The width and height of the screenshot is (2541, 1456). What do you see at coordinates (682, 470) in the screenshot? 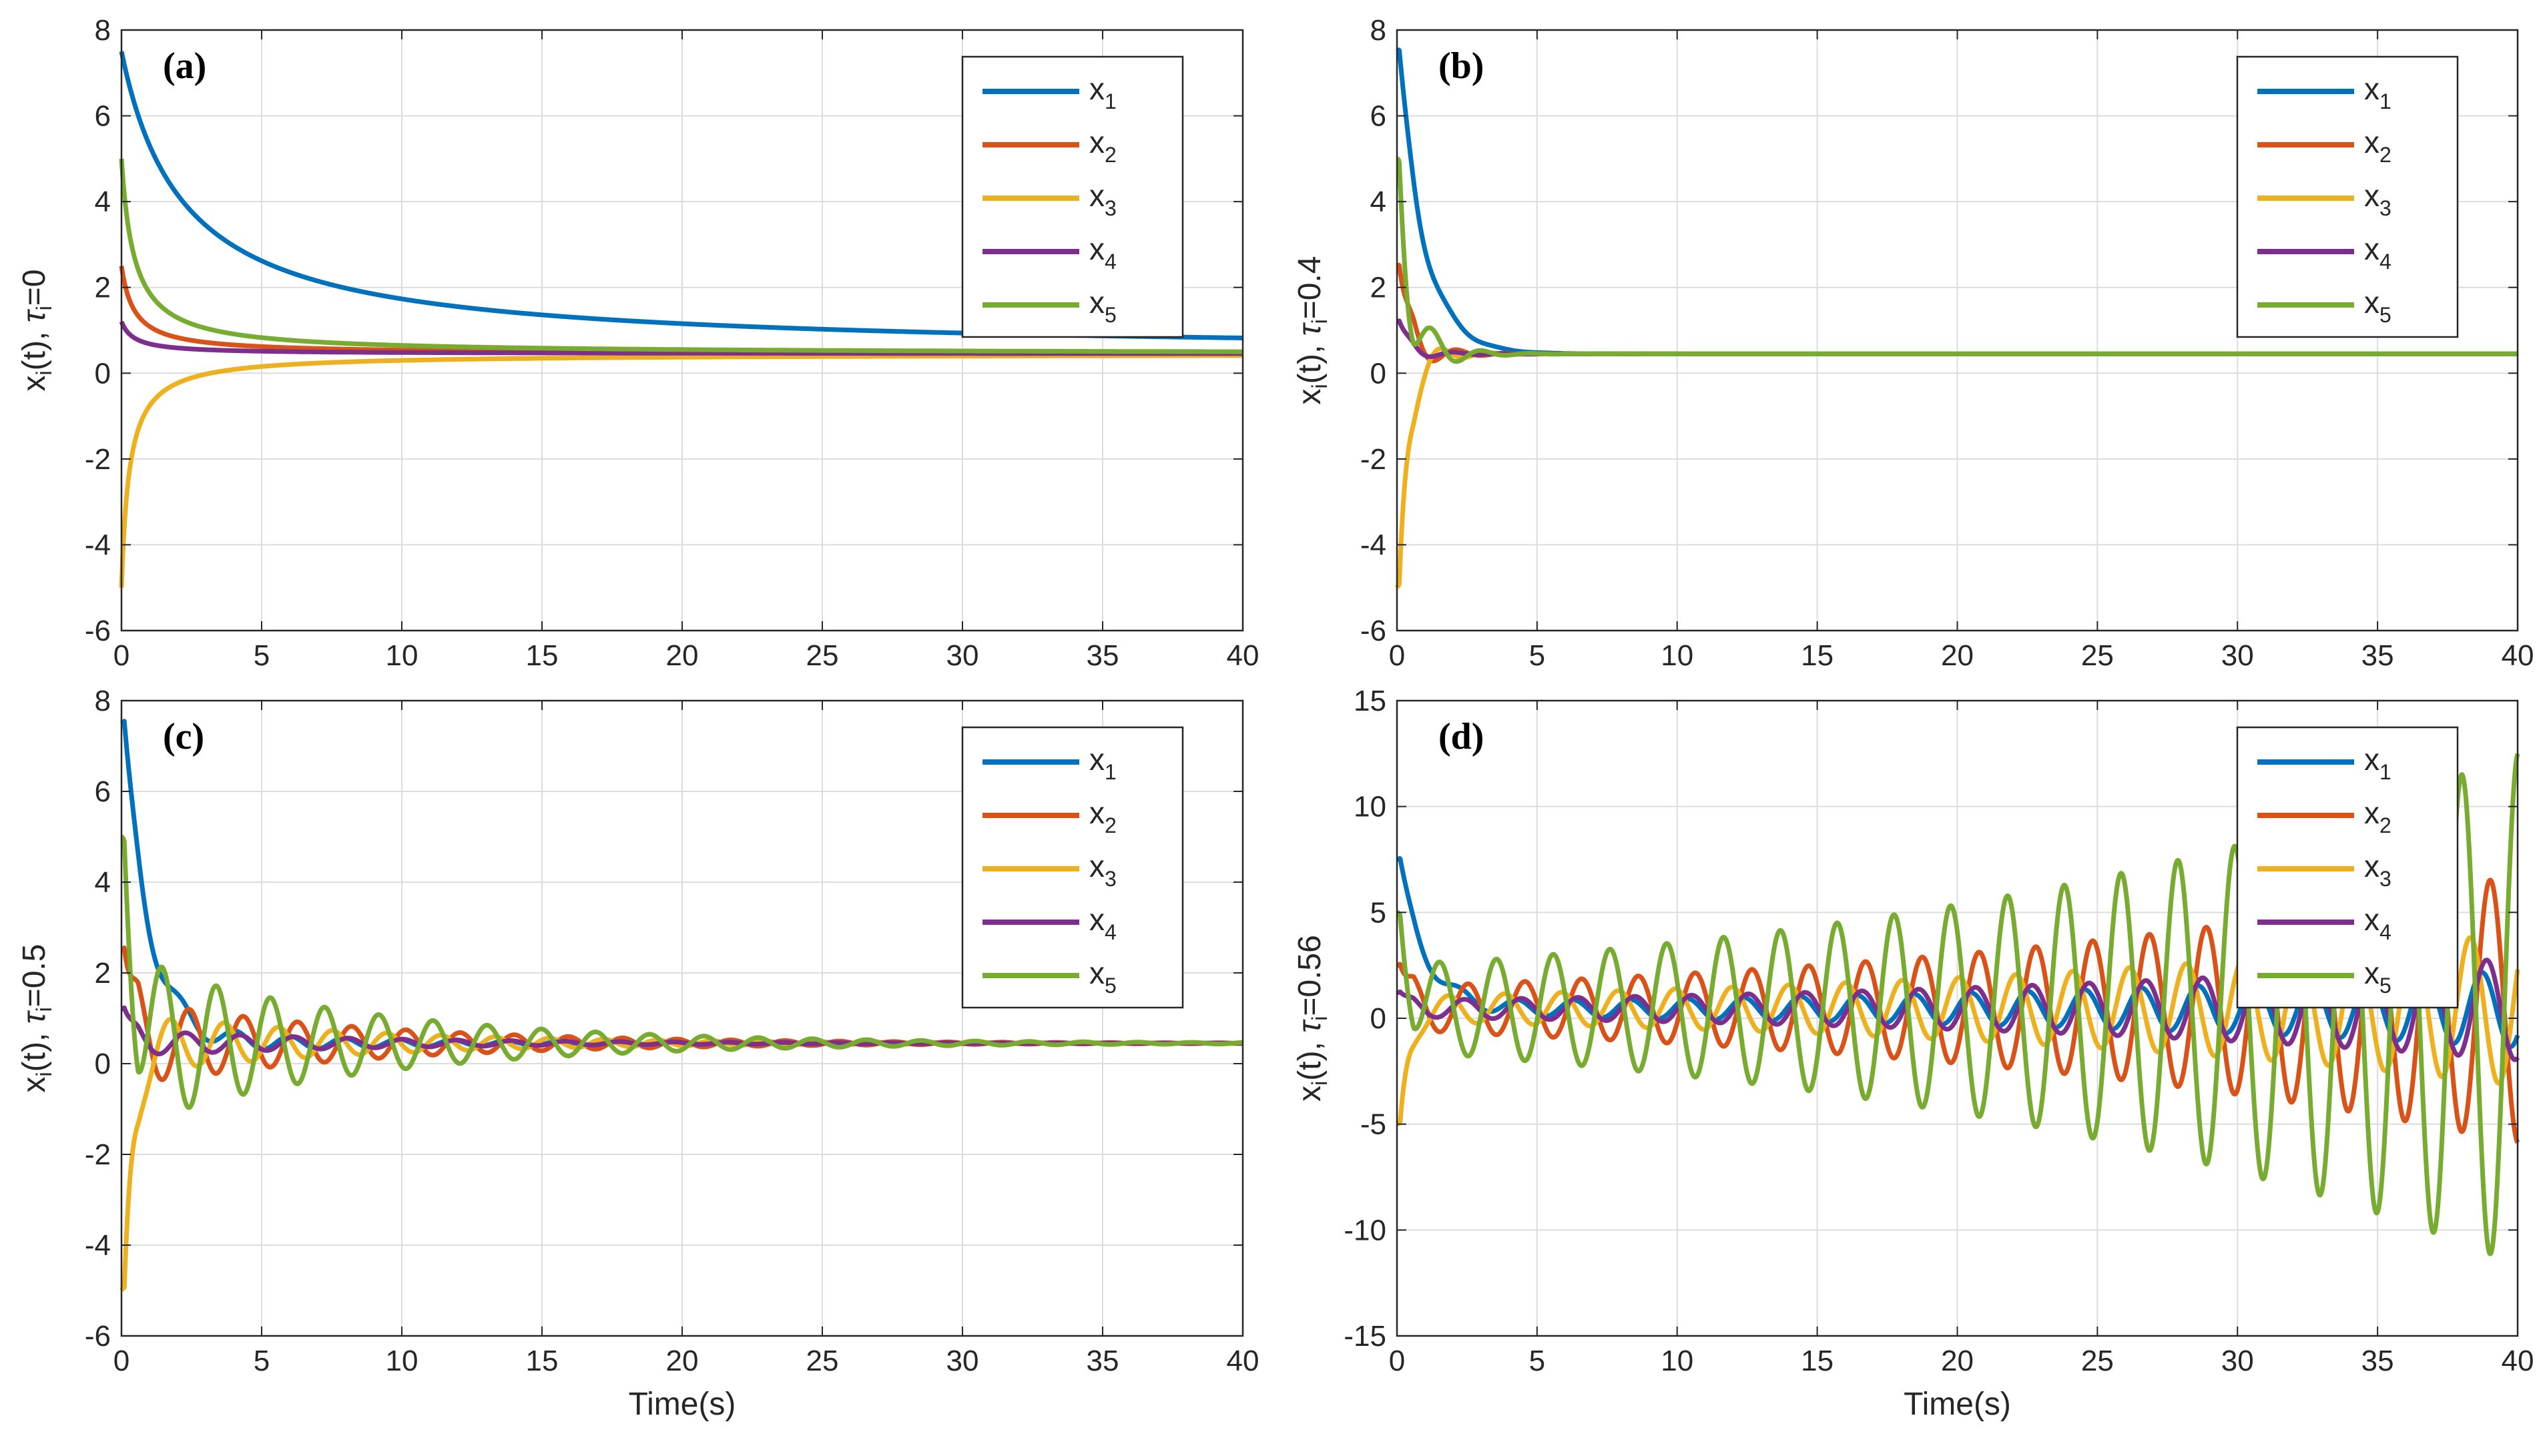
I see `series-line-x3` at bounding box center [682, 470].